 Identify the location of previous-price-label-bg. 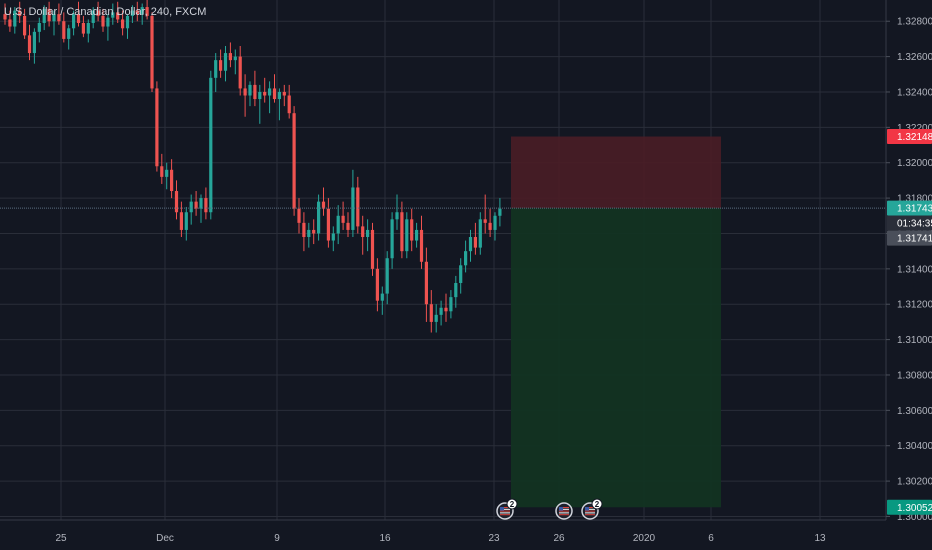
(909, 238).